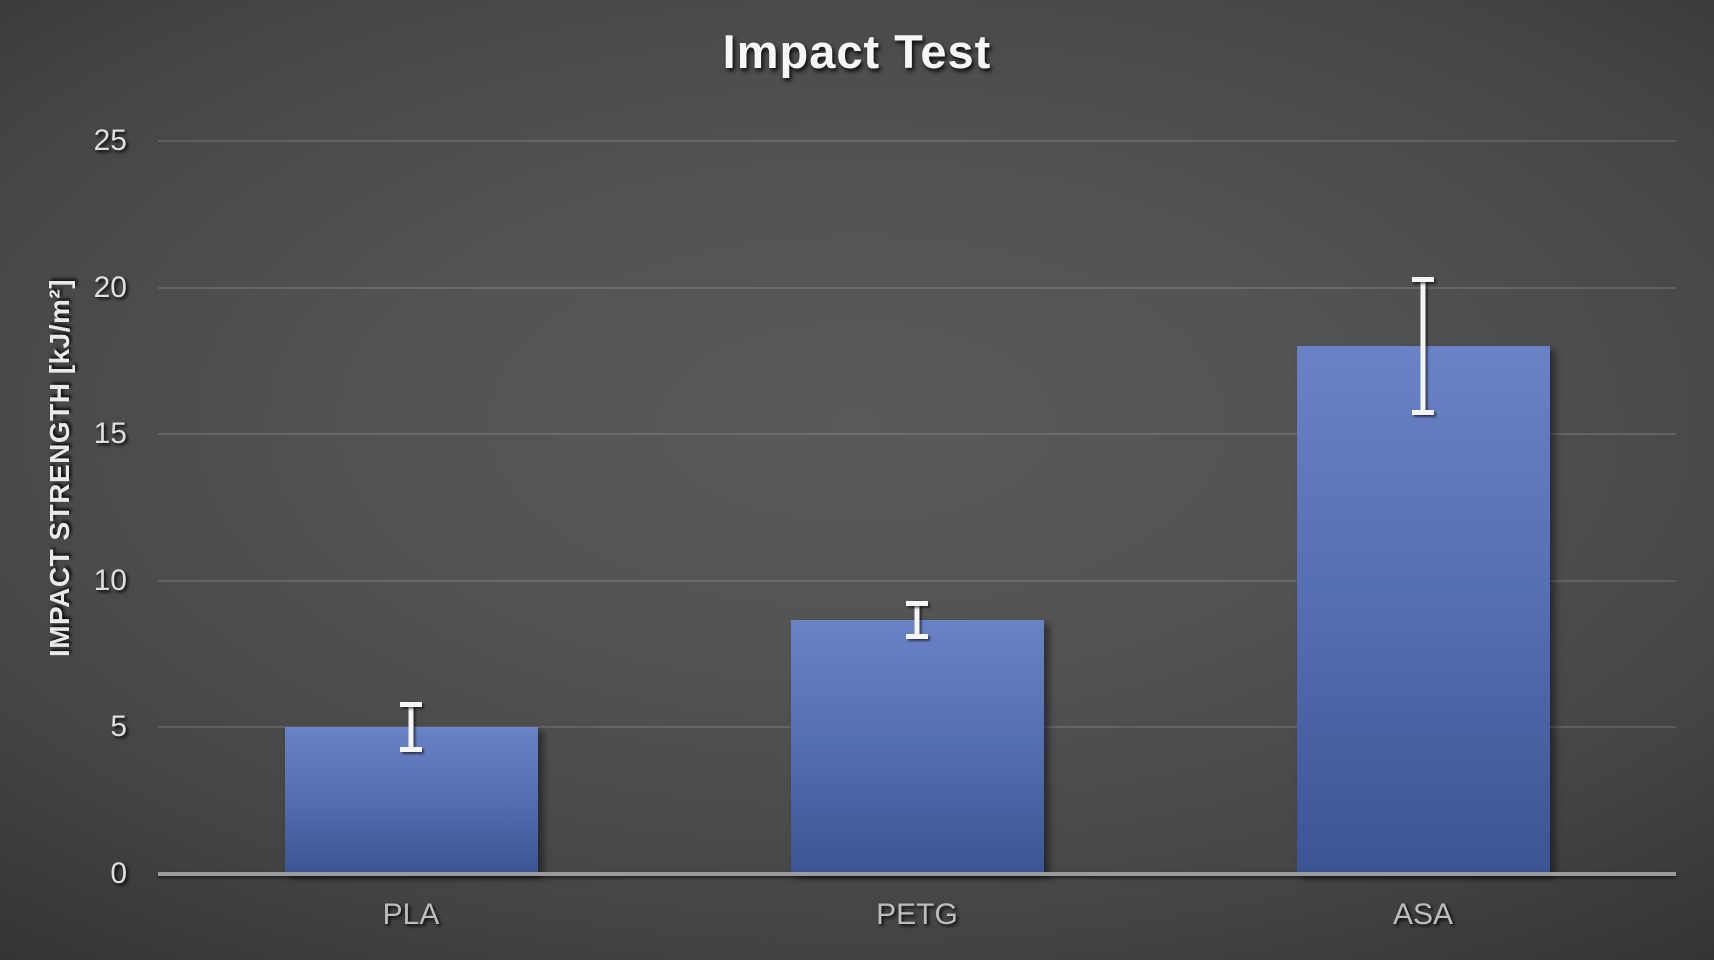 The height and width of the screenshot is (960, 1714). I want to click on y-axis-title: IMPACT STRENGTH [kJ/m²], so click(59, 468).